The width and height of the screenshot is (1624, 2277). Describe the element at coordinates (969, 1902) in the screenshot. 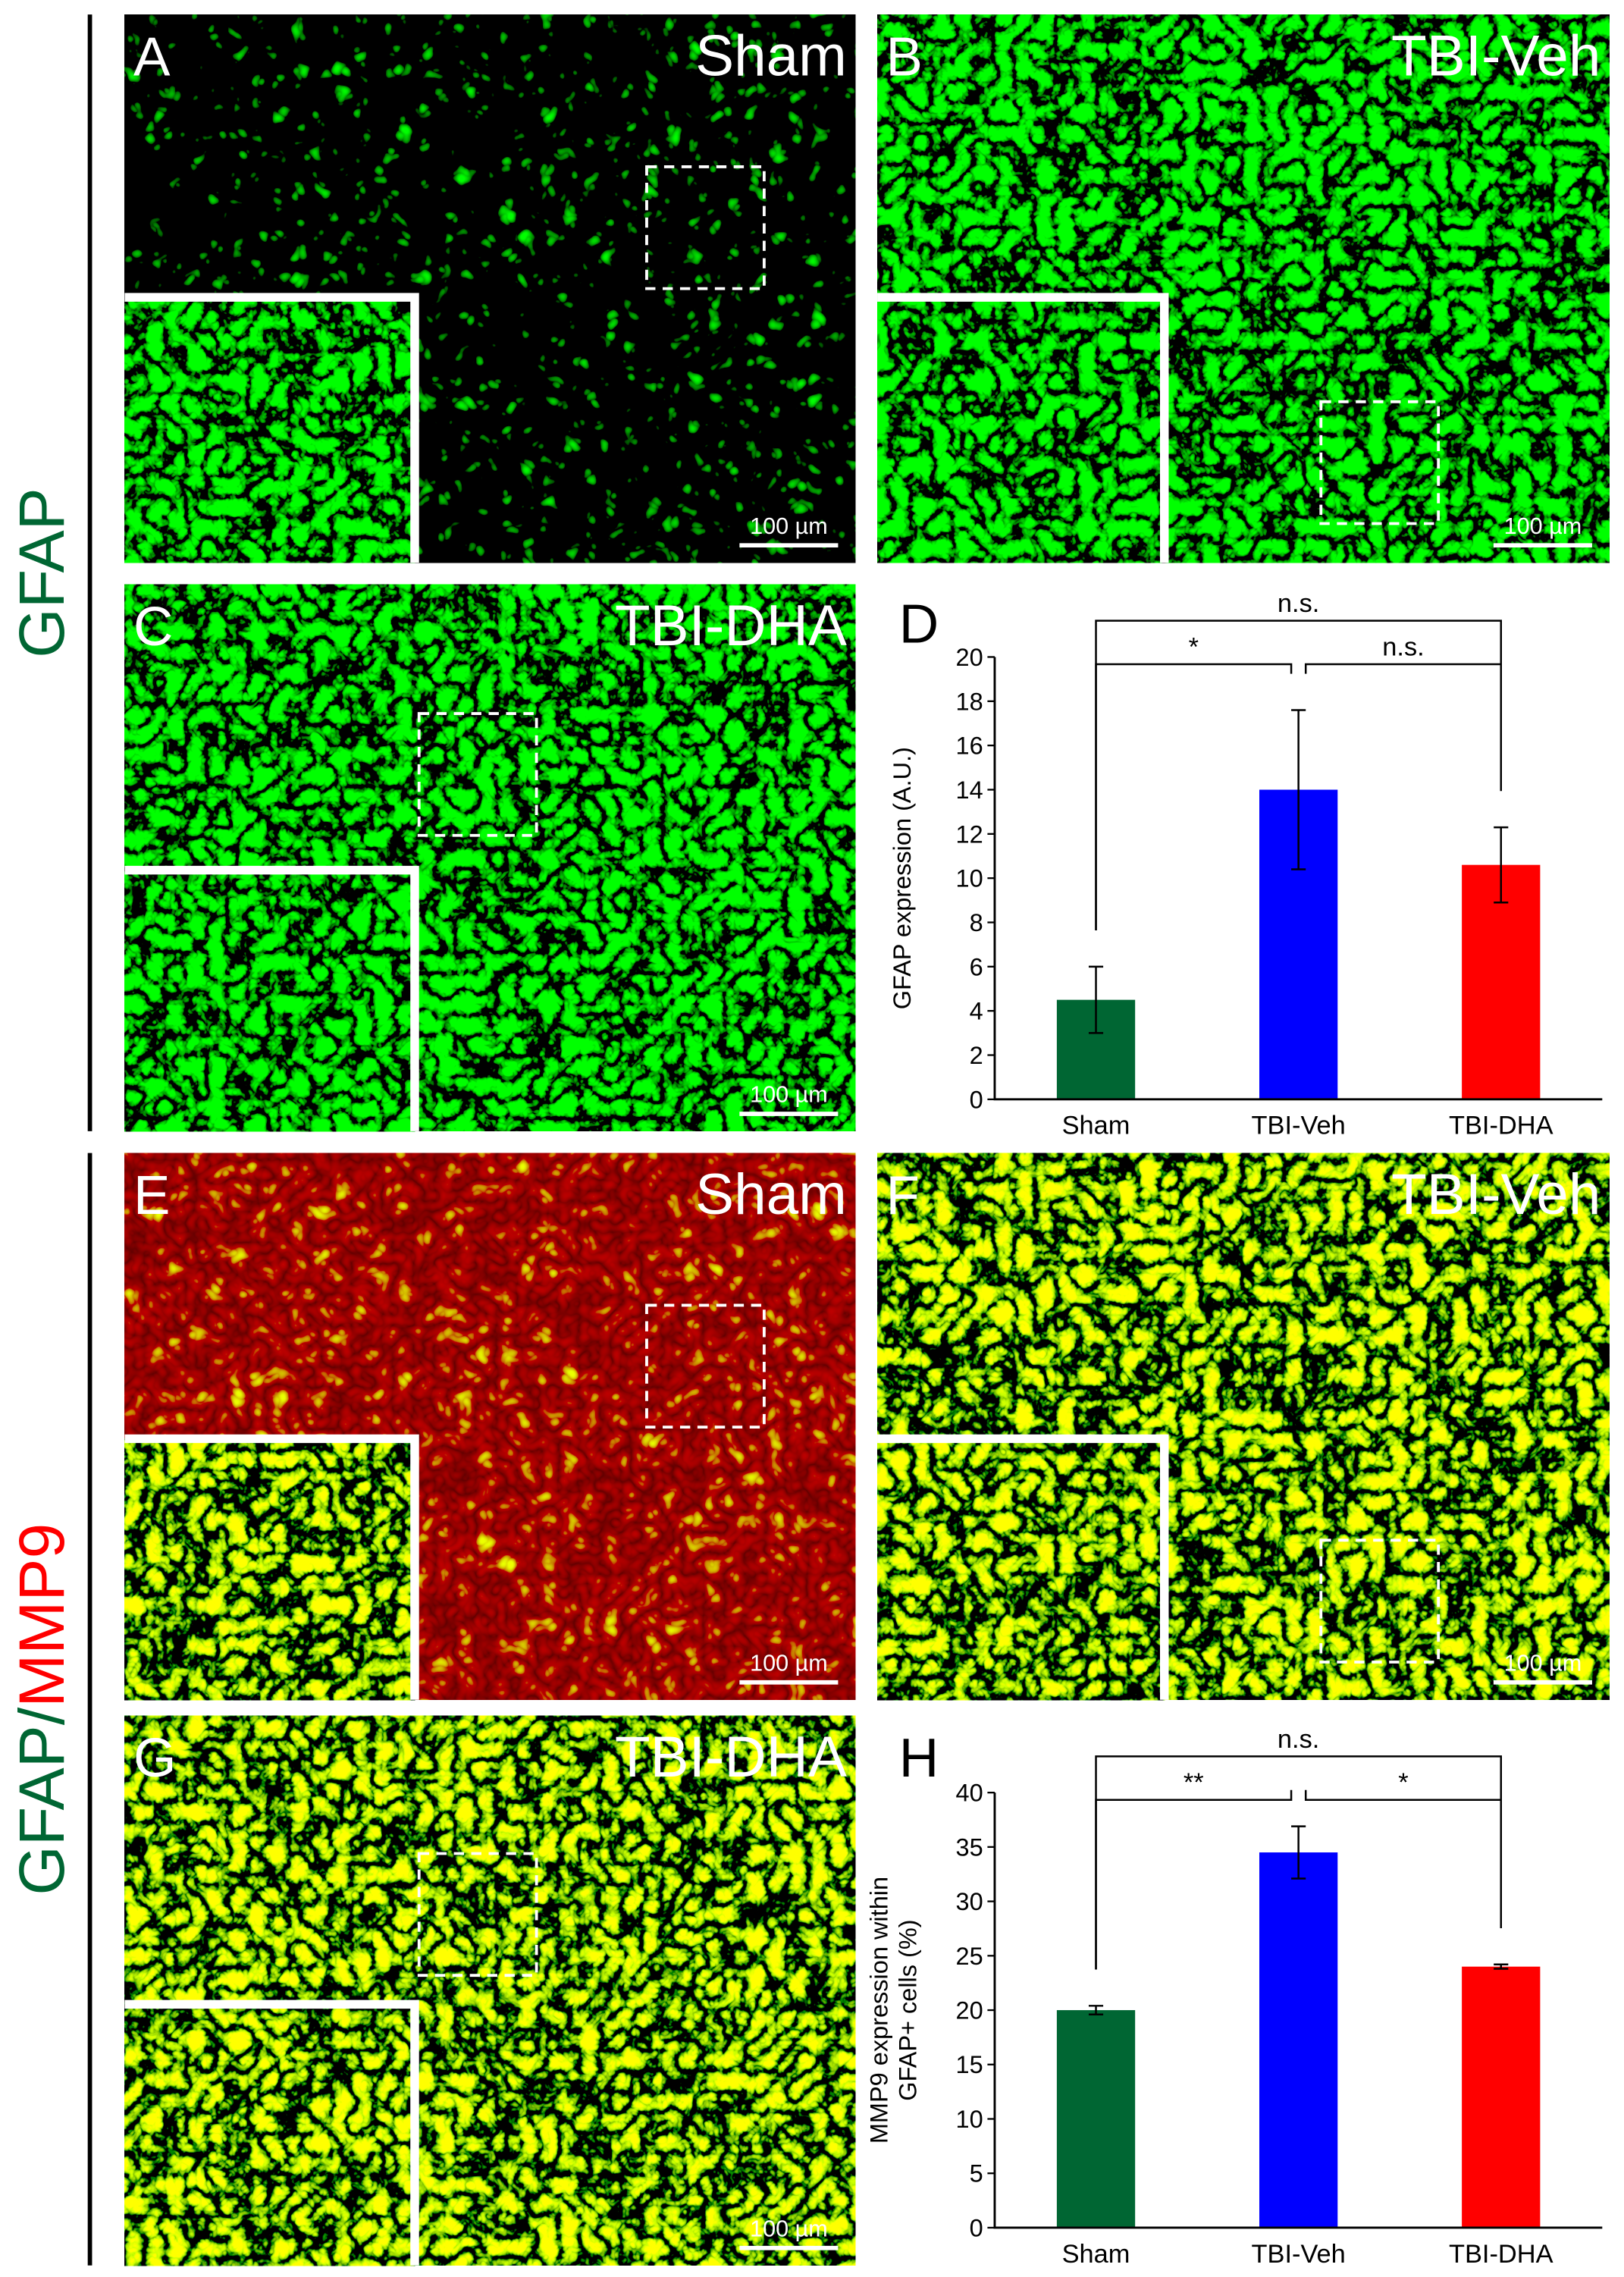

I see `y-tick-label: 30` at that location.